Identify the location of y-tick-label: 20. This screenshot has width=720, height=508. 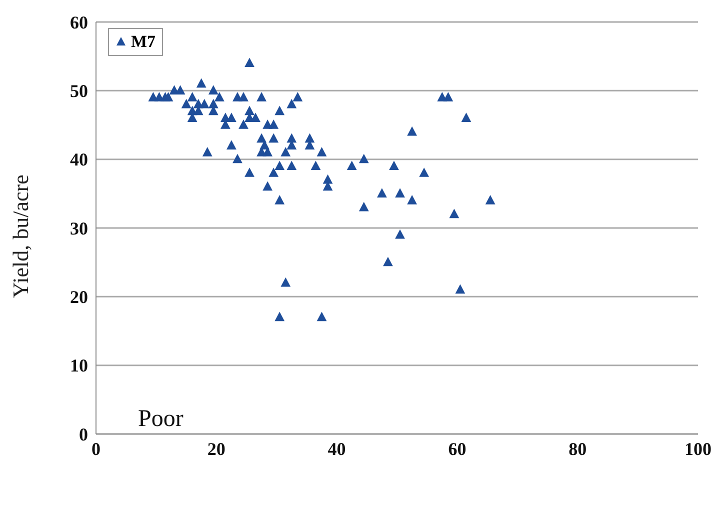
(79, 297).